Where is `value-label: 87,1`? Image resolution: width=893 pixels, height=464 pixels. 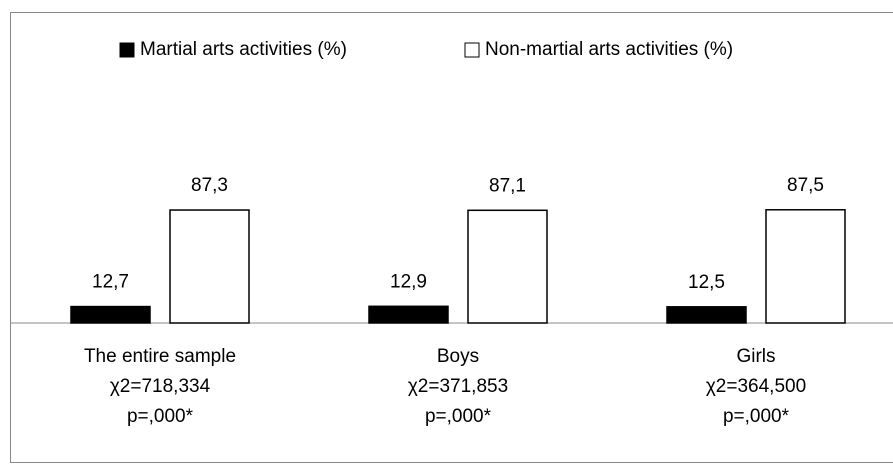 value-label: 87,1 is located at coordinates (507, 185).